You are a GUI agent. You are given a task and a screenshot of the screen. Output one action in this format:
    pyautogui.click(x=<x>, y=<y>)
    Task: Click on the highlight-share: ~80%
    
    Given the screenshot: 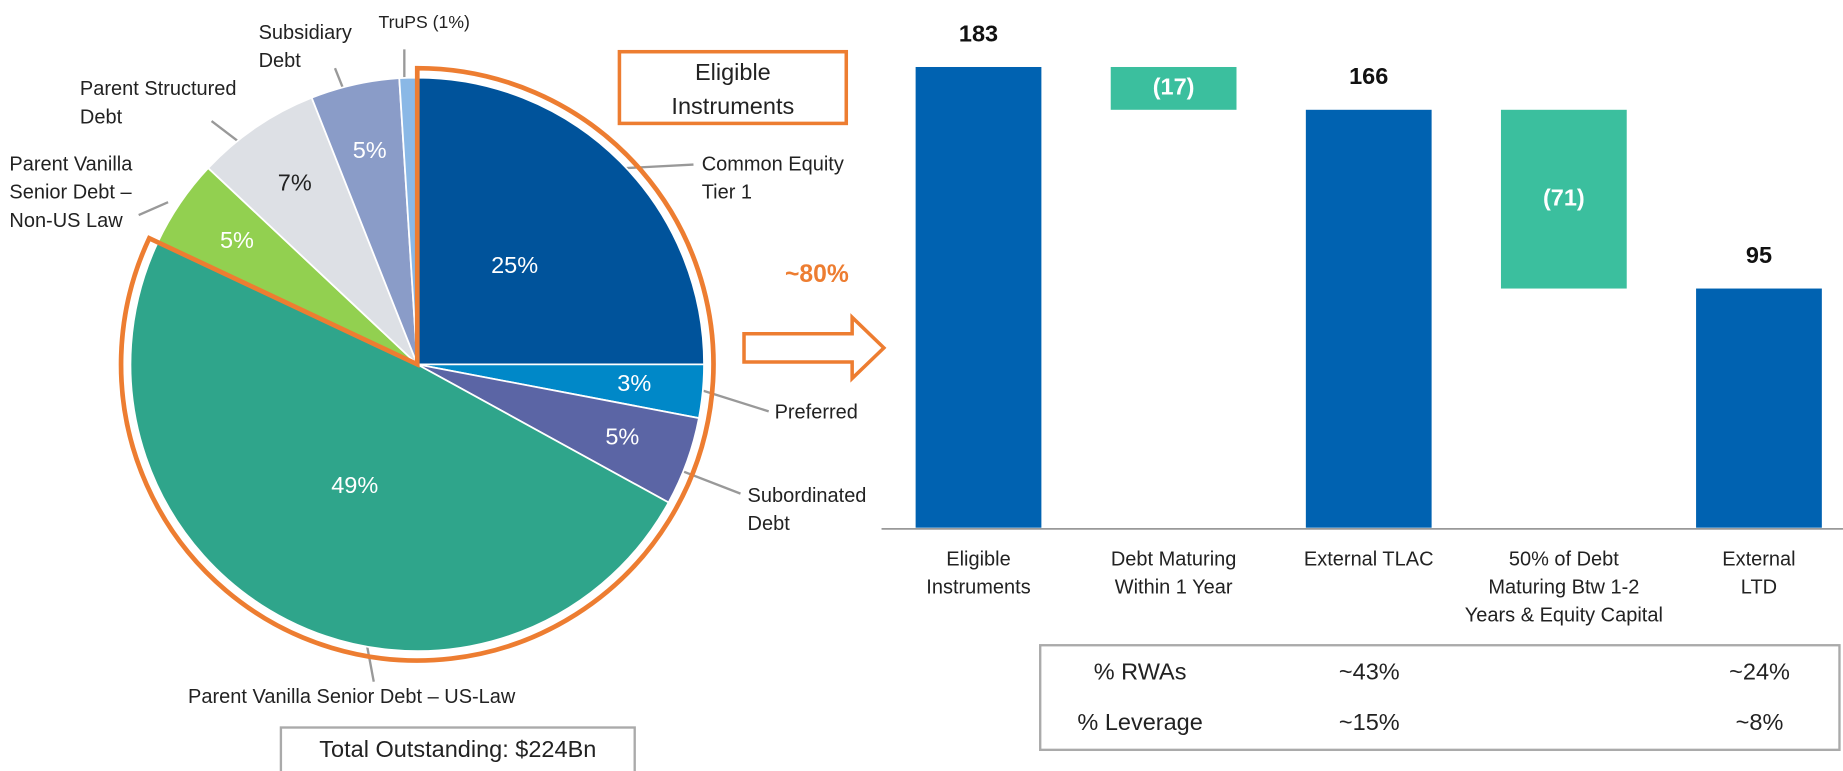 What is the action you would take?
    pyautogui.click(x=816, y=274)
    